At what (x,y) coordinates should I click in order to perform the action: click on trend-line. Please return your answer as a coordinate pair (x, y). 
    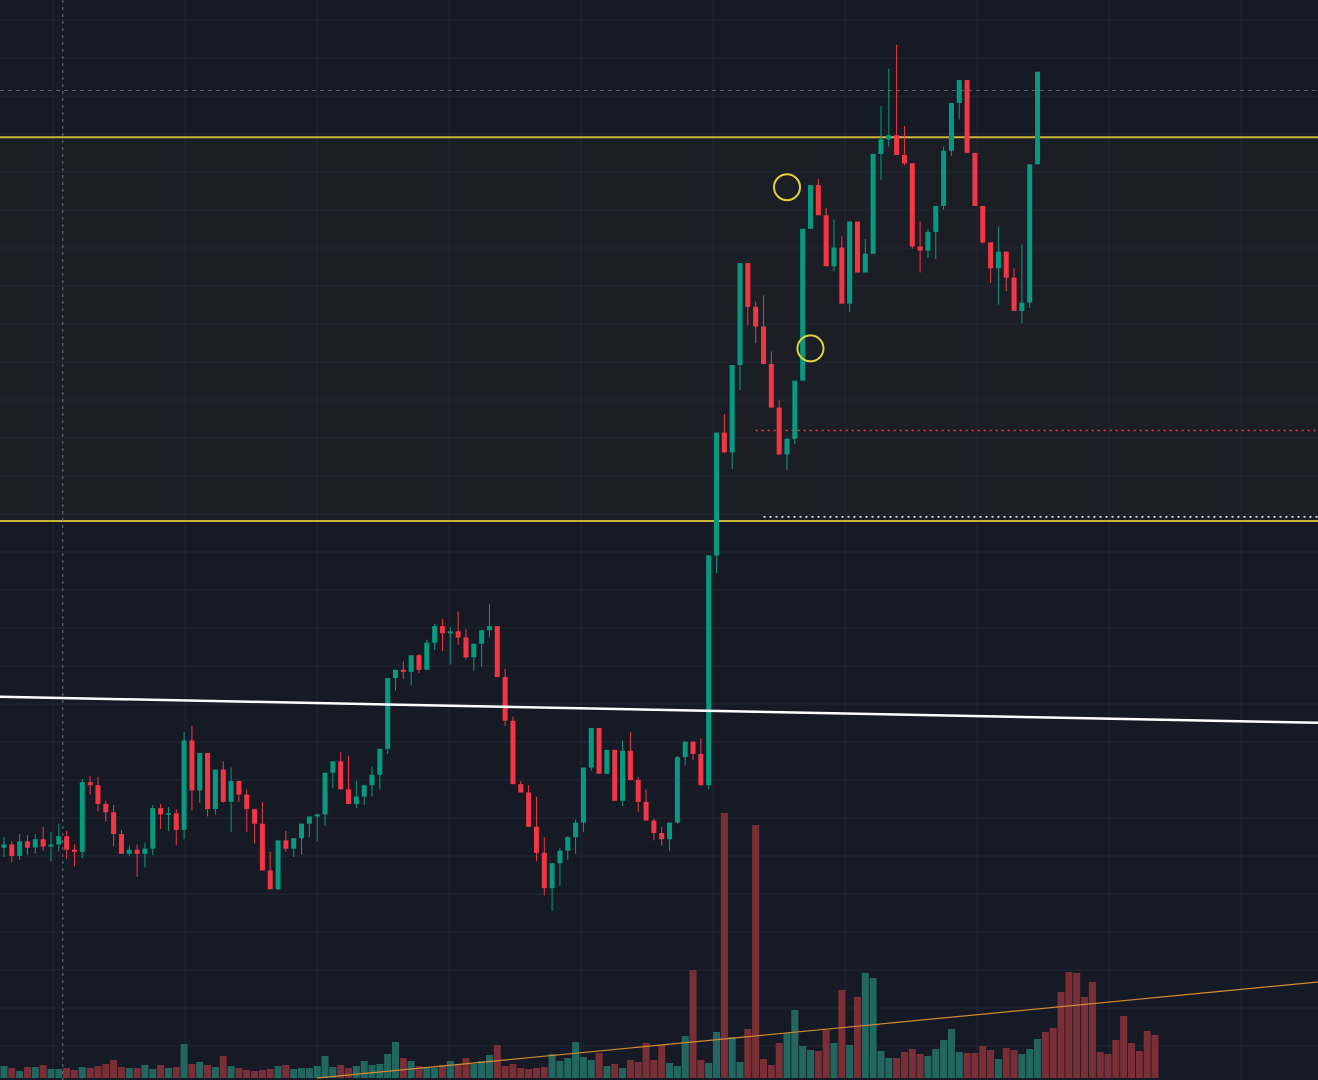
    Looking at the image, I should click on (659, 710).